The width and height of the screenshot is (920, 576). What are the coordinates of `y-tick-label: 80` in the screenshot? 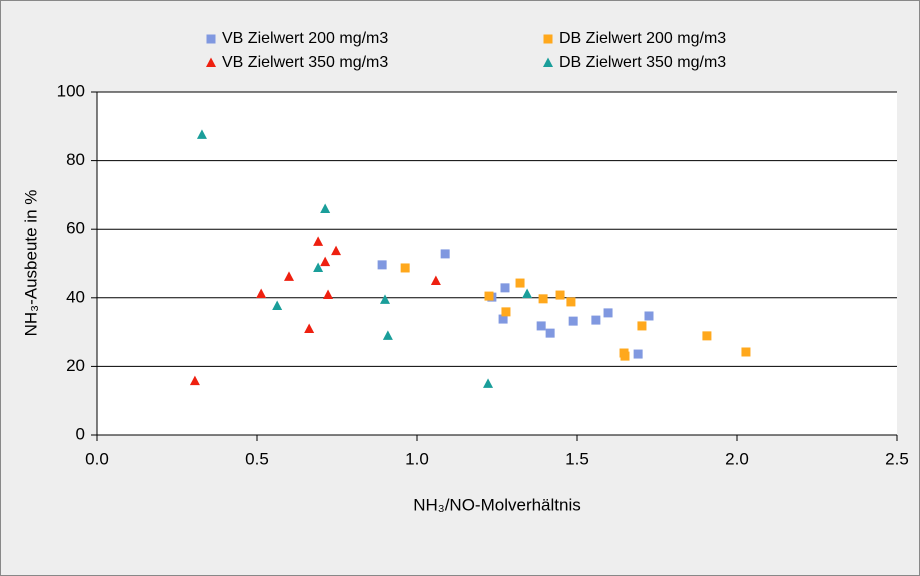 It's located at (75, 159).